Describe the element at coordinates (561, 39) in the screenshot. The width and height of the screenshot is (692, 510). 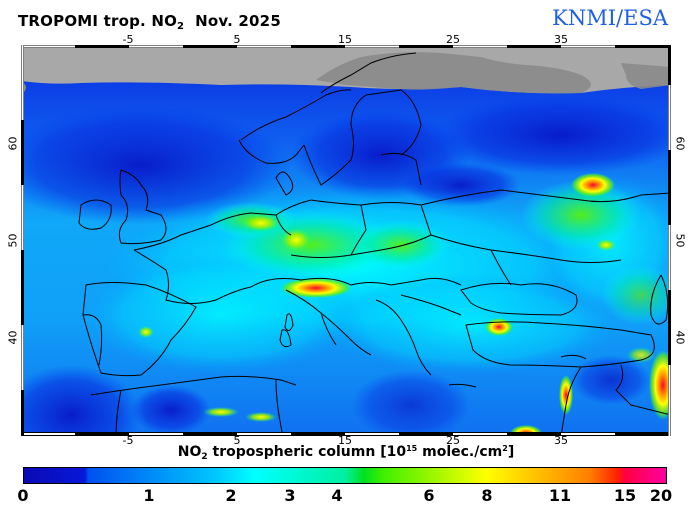
I see `lon-top-tick-5: 35` at that location.